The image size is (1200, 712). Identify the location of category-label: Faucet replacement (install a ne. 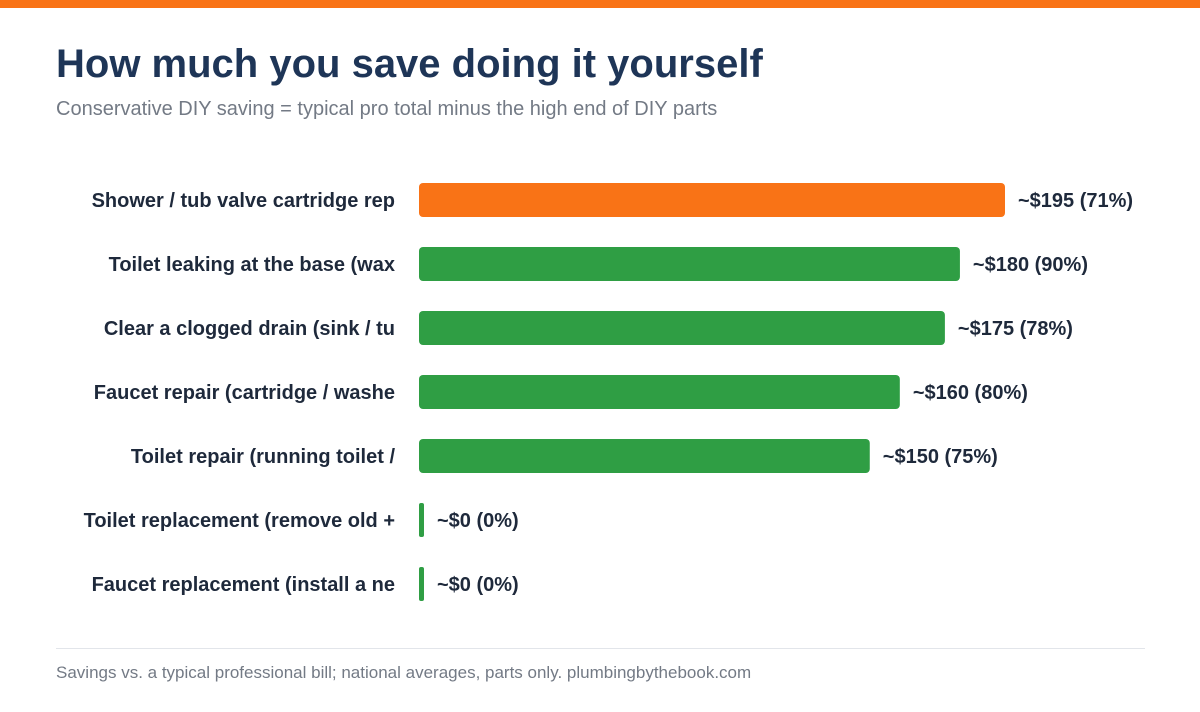
(243, 585).